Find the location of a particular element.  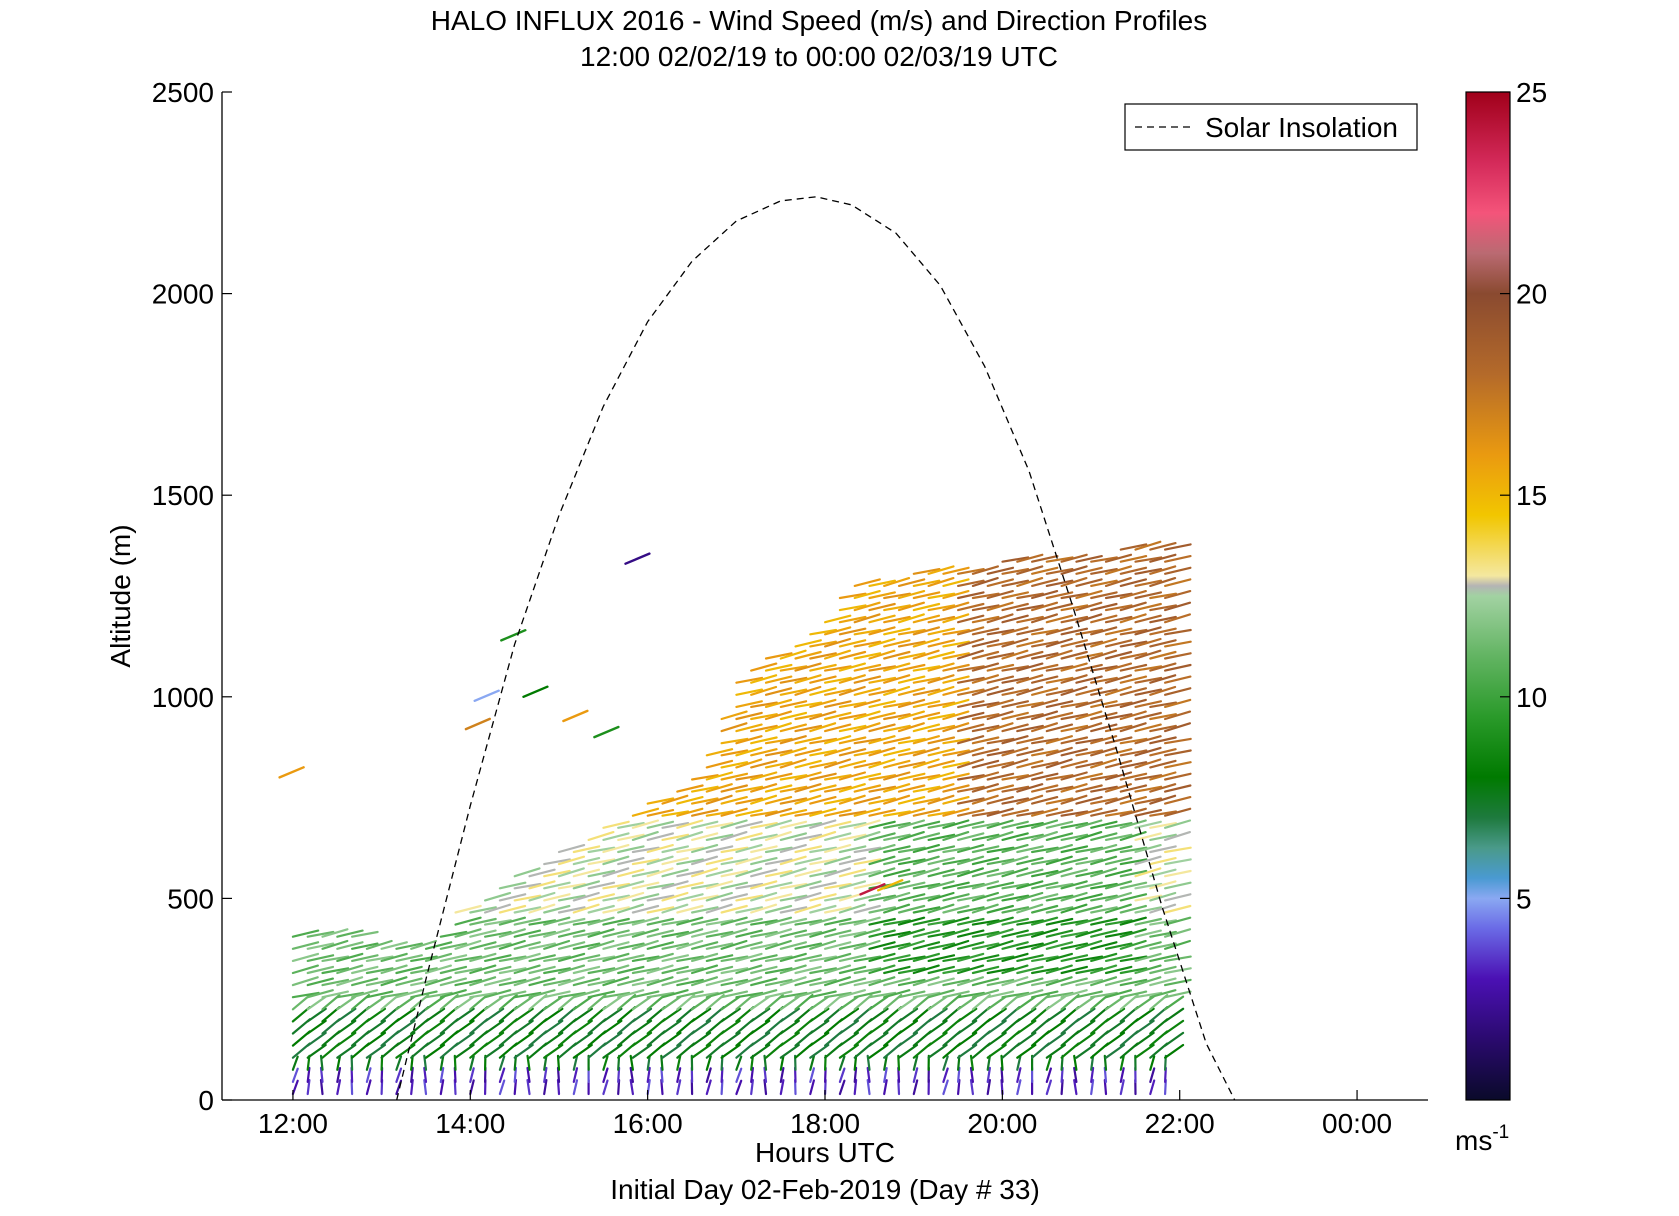

isolated-wind-vectors is located at coordinates (591, 724).